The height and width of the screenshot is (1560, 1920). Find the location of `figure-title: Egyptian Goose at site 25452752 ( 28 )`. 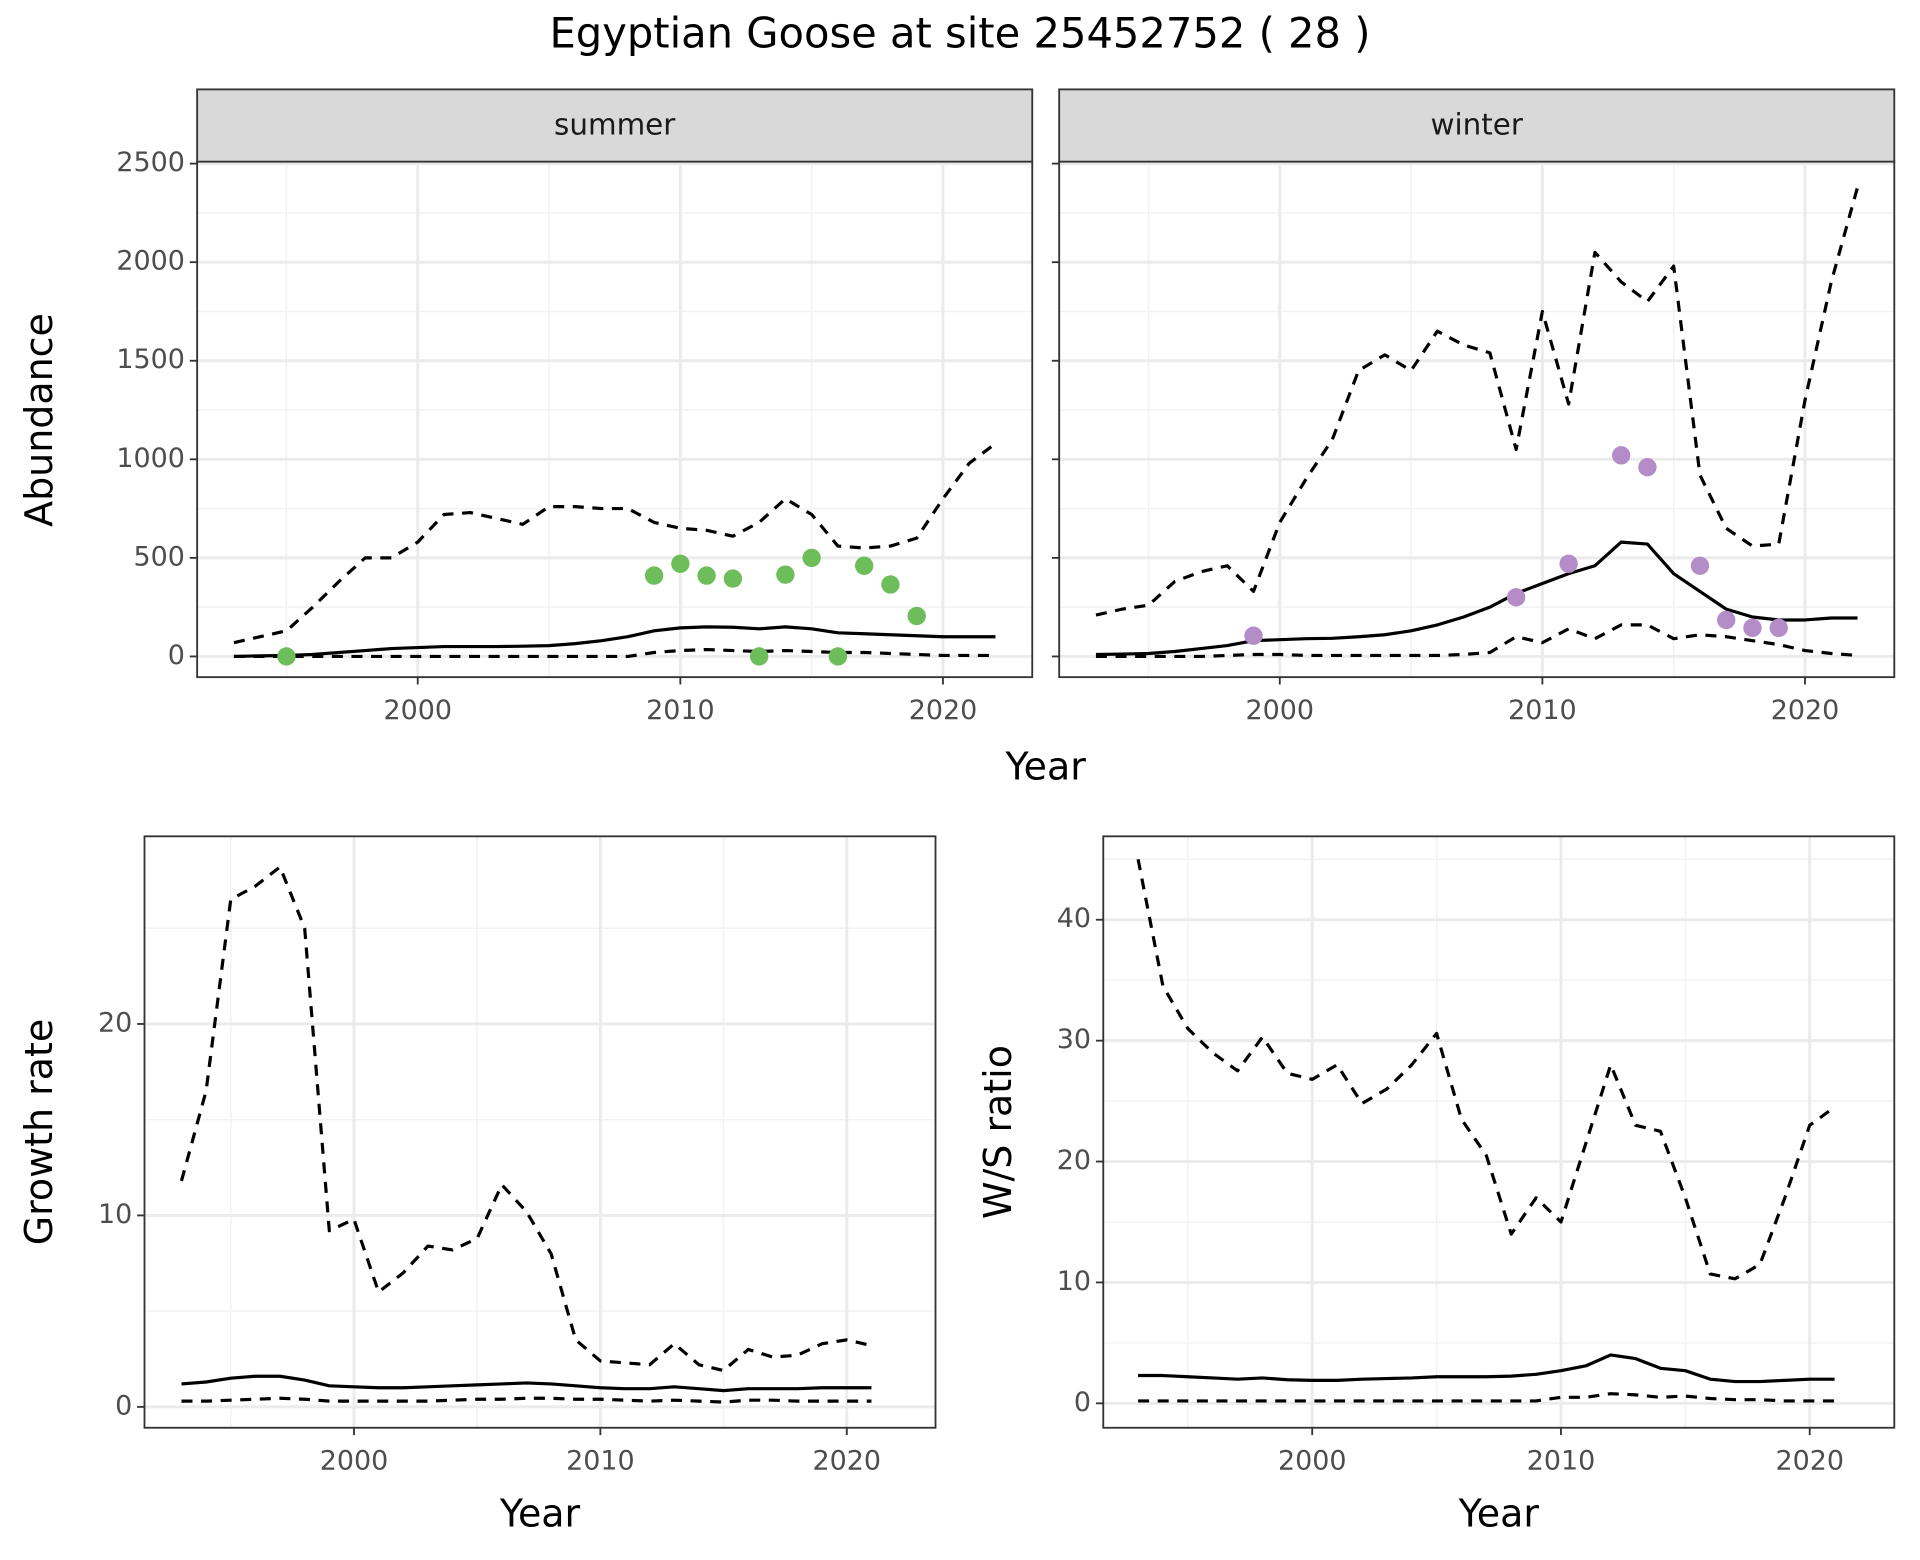

figure-title: Egyptian Goose at site 25452752 ( 28 ) is located at coordinates (960, 33).